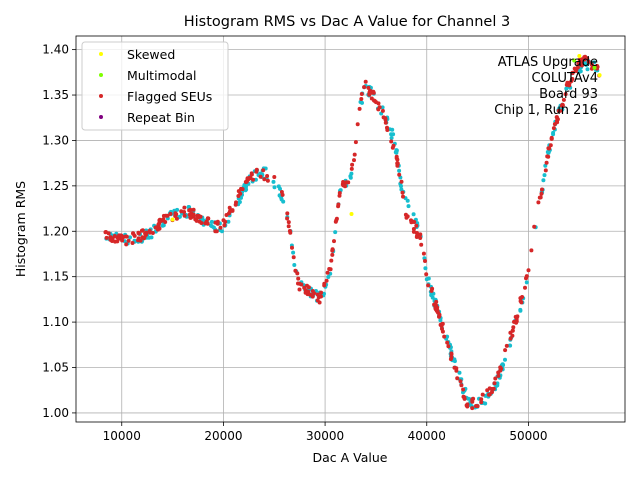  What do you see at coordinates (55, 50) in the screenshot?
I see `y-tick-label: 1.40` at bounding box center [55, 50].